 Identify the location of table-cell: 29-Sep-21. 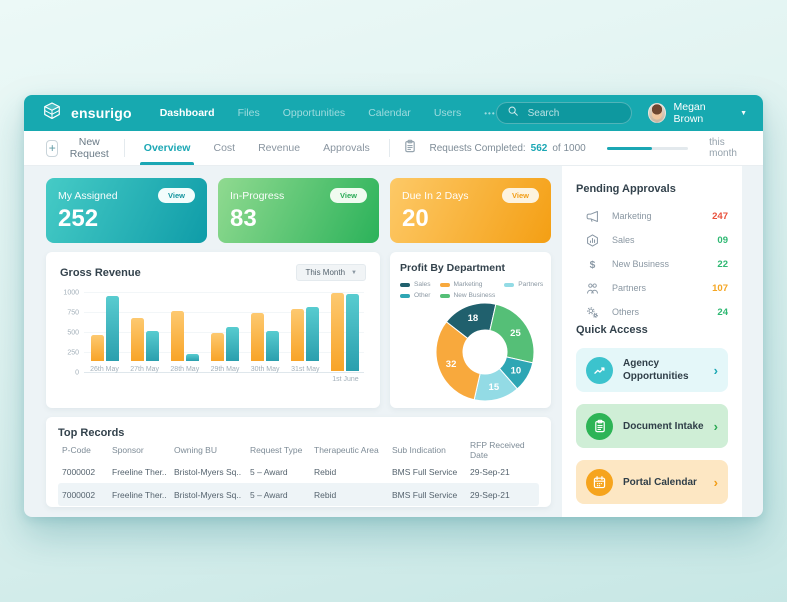
(490, 471).